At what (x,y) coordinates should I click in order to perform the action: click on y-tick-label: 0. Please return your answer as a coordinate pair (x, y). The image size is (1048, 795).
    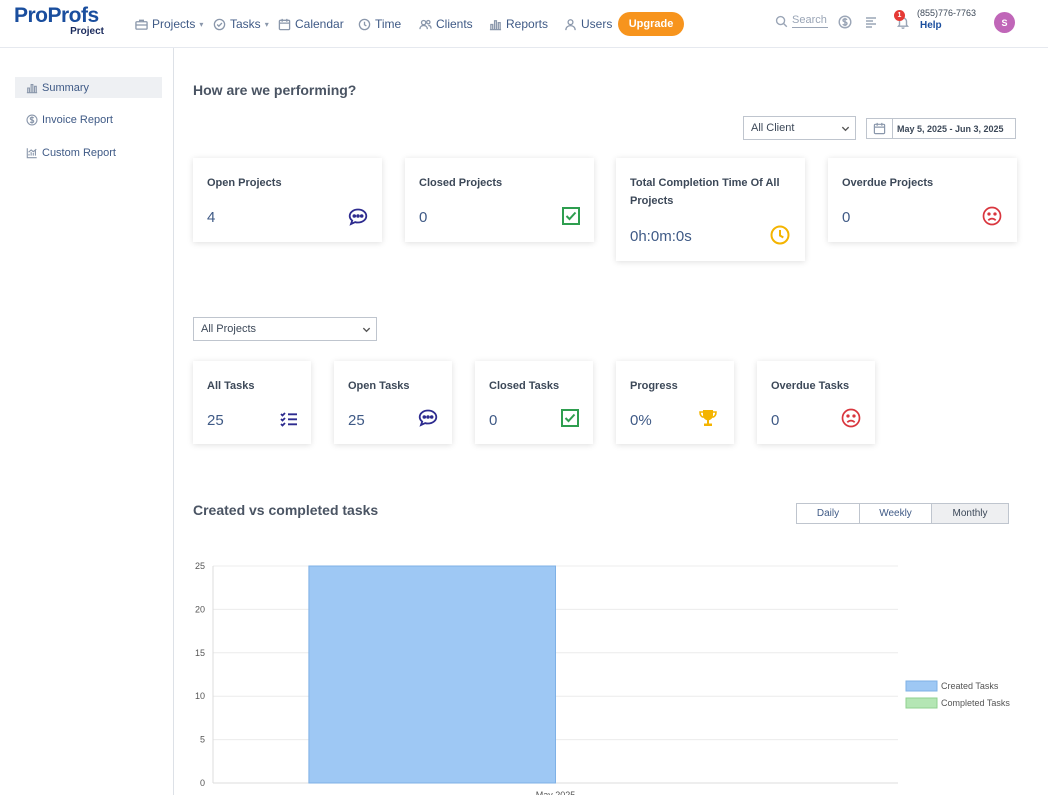
    Looking at the image, I should click on (202, 783).